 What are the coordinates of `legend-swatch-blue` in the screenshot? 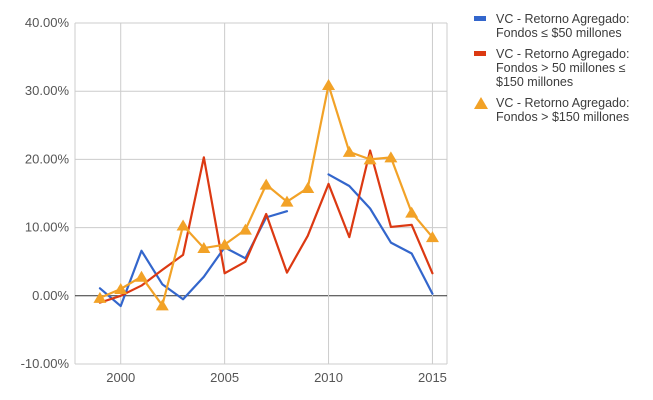 It's located at (480, 18).